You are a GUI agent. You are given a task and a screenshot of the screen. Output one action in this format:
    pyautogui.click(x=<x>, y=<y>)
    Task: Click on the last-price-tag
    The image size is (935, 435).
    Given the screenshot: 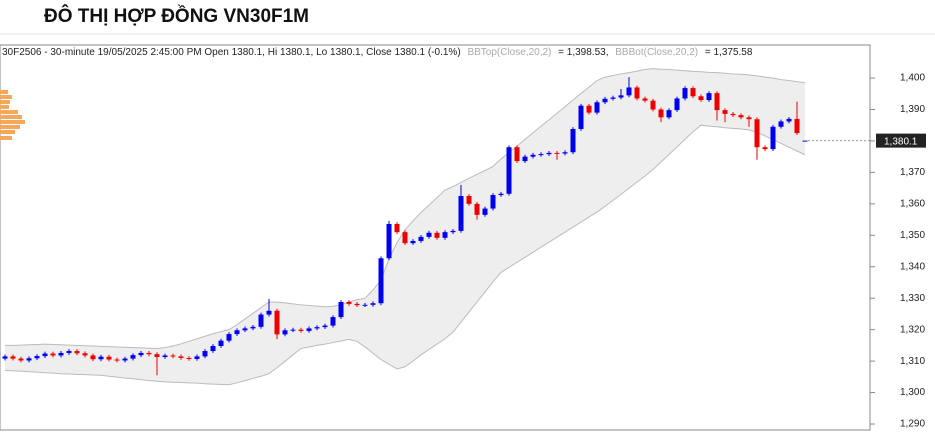 What is the action you would take?
    pyautogui.click(x=901, y=140)
    